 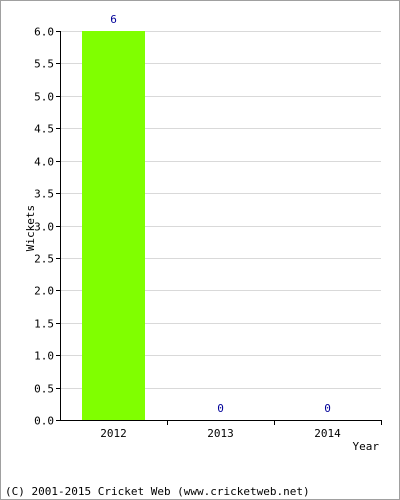 I want to click on y-tick-label: 3.0, so click(x=44, y=227).